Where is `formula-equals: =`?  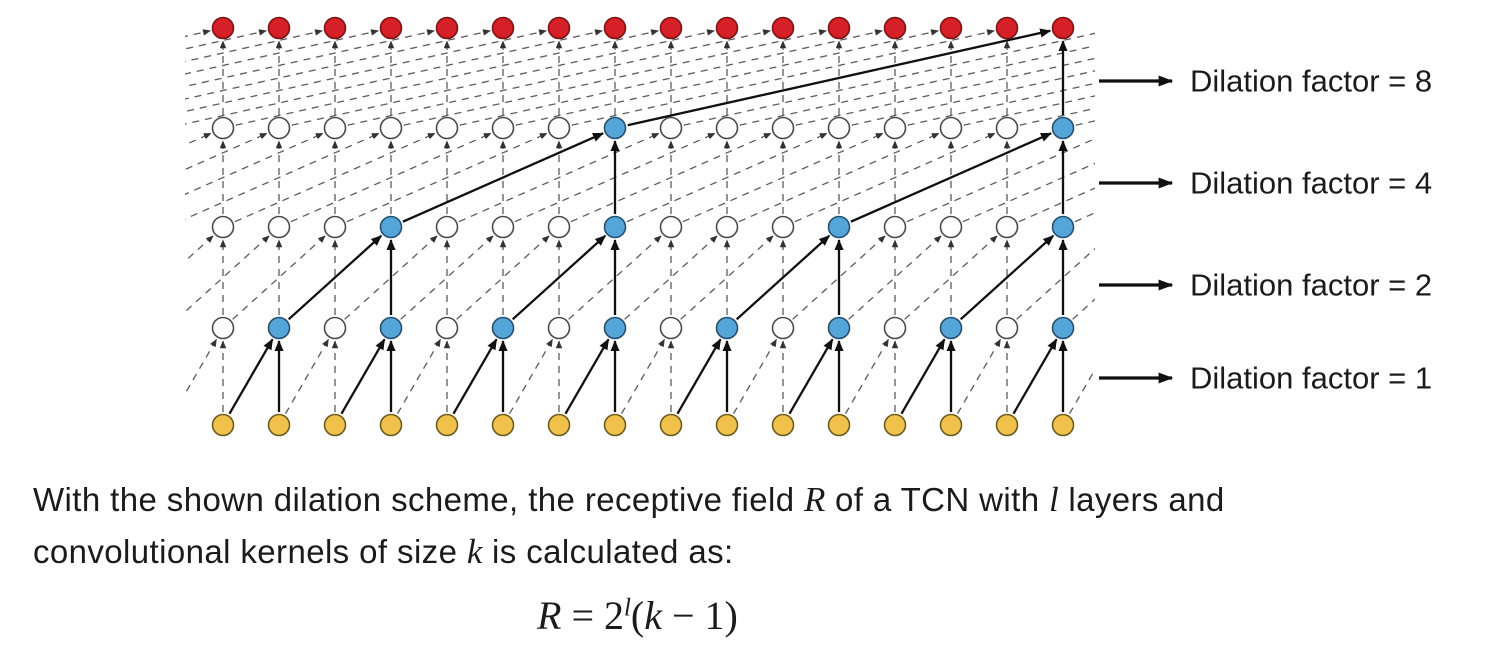 formula-equals: = is located at coordinates (582, 615).